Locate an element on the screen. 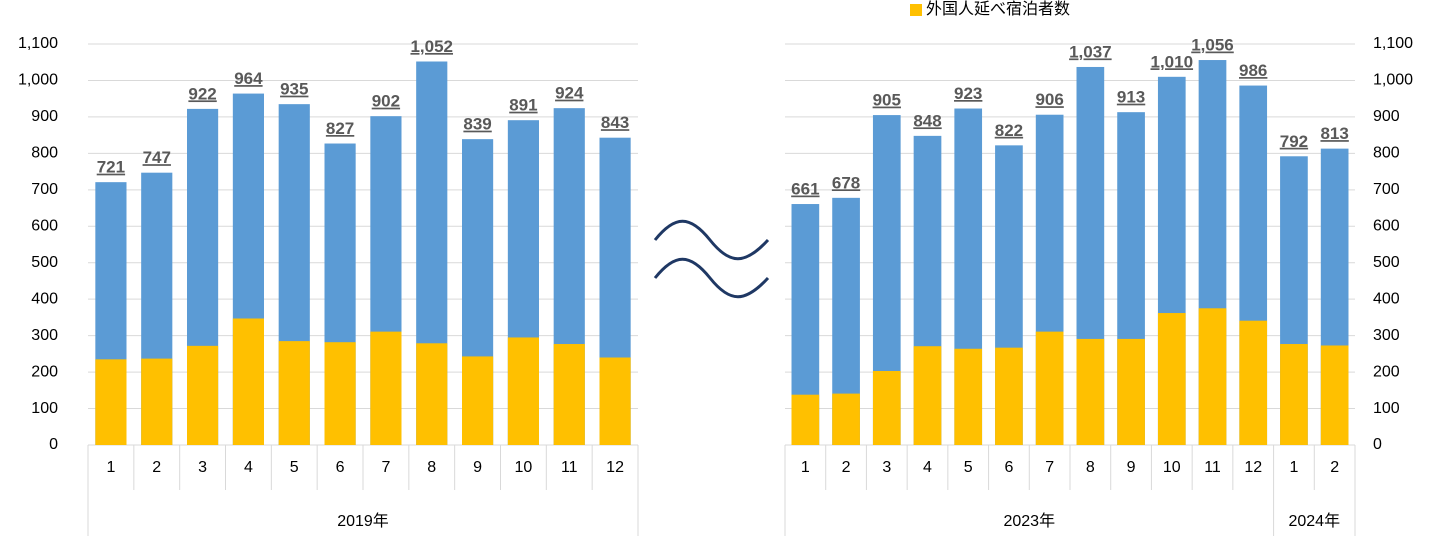 Image resolution: width=1435 pixels, height=536 pixels. x-tick-label: 4 is located at coordinates (927, 467).